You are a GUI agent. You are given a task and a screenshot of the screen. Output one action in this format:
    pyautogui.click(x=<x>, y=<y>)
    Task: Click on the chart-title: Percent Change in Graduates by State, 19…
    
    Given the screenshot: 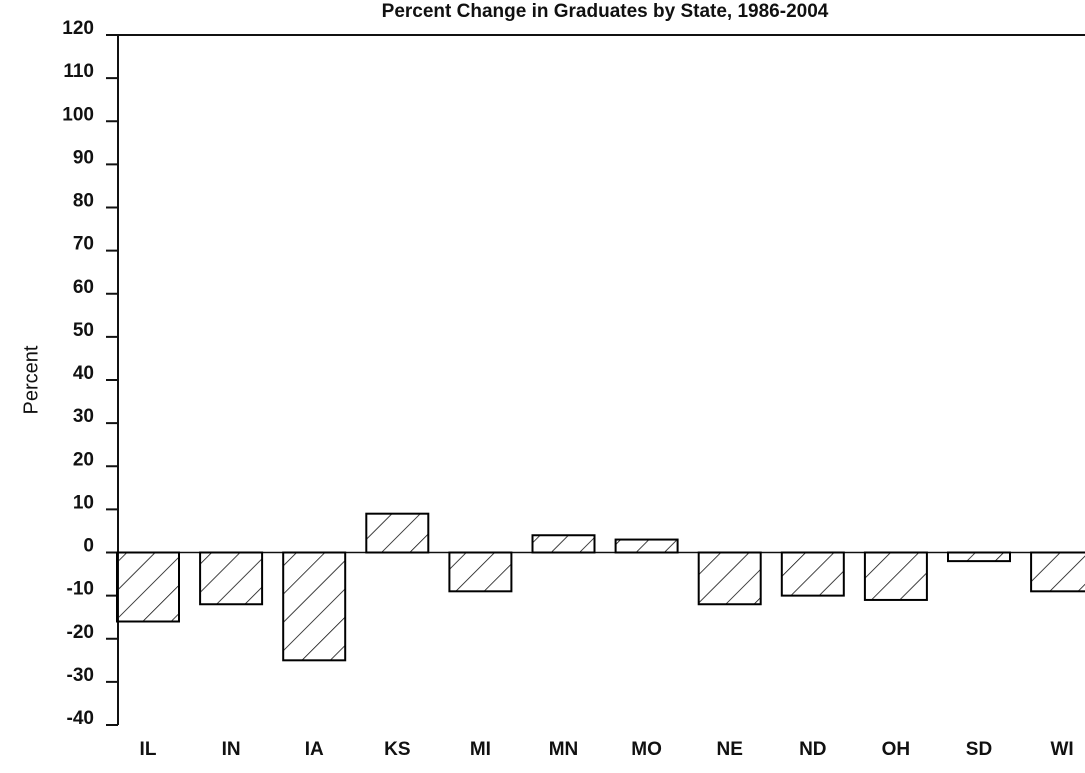 What is the action you would take?
    pyautogui.click(x=605, y=11)
    